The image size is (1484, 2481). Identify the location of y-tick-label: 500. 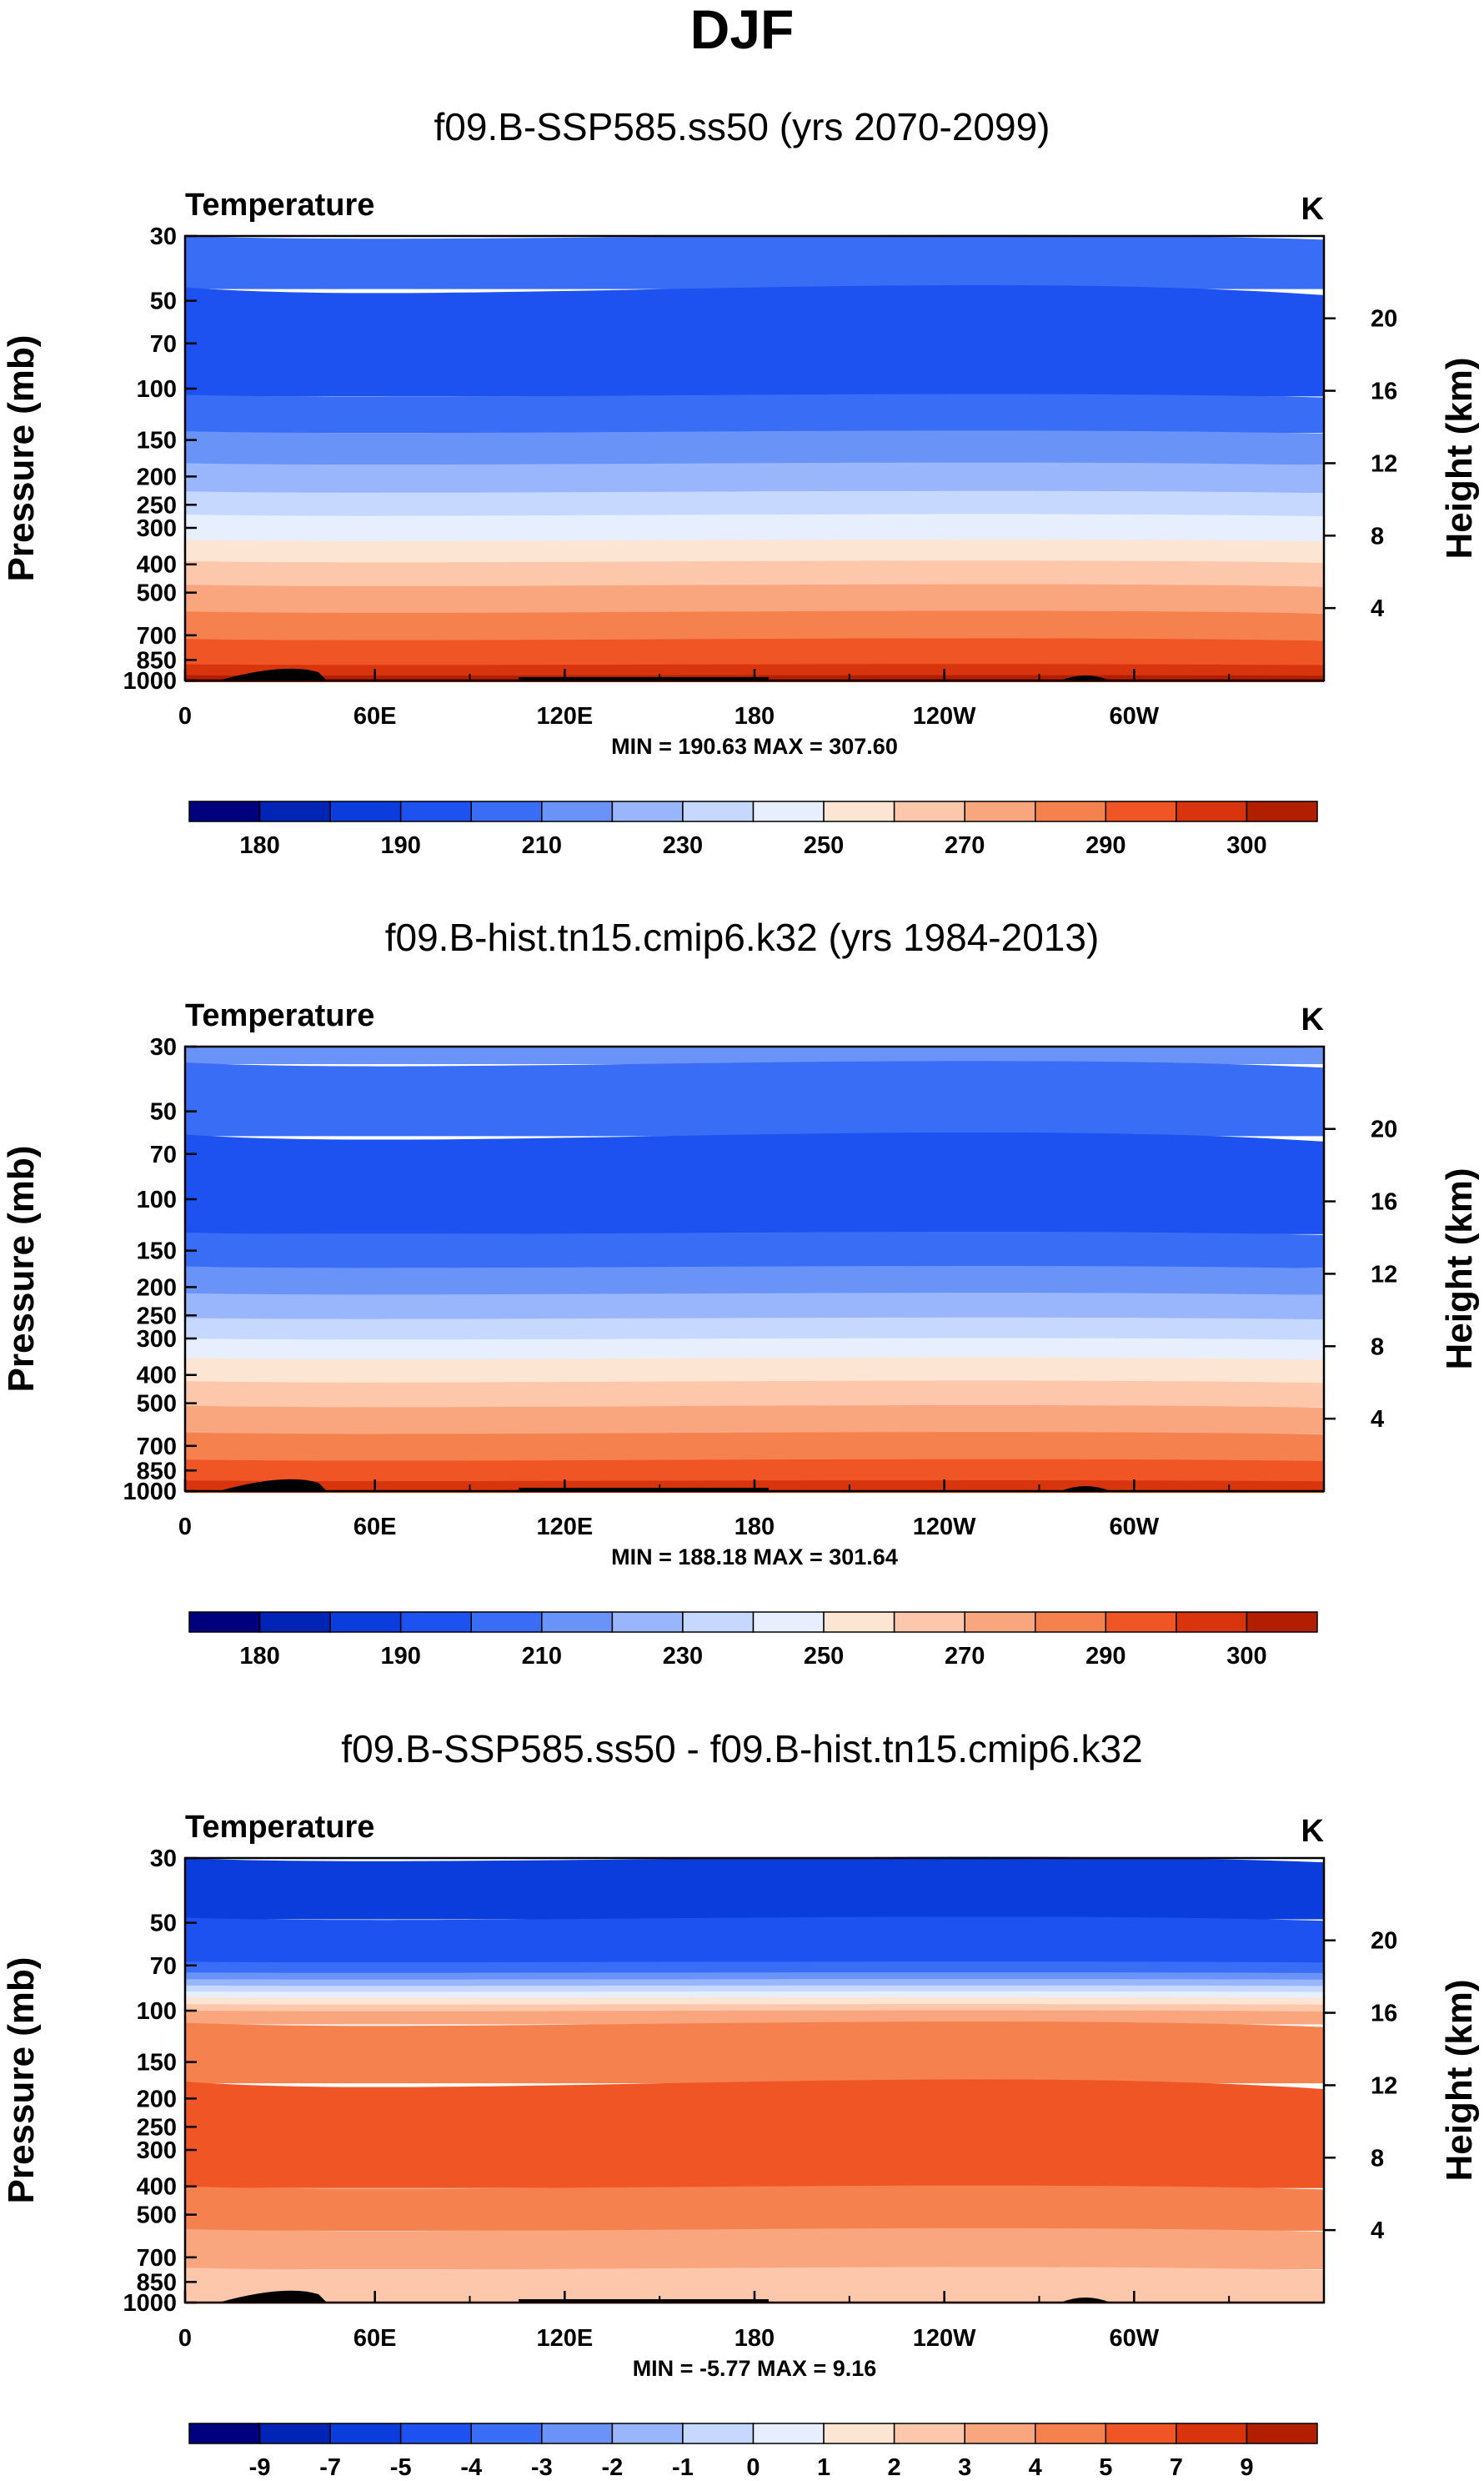
(157, 593).